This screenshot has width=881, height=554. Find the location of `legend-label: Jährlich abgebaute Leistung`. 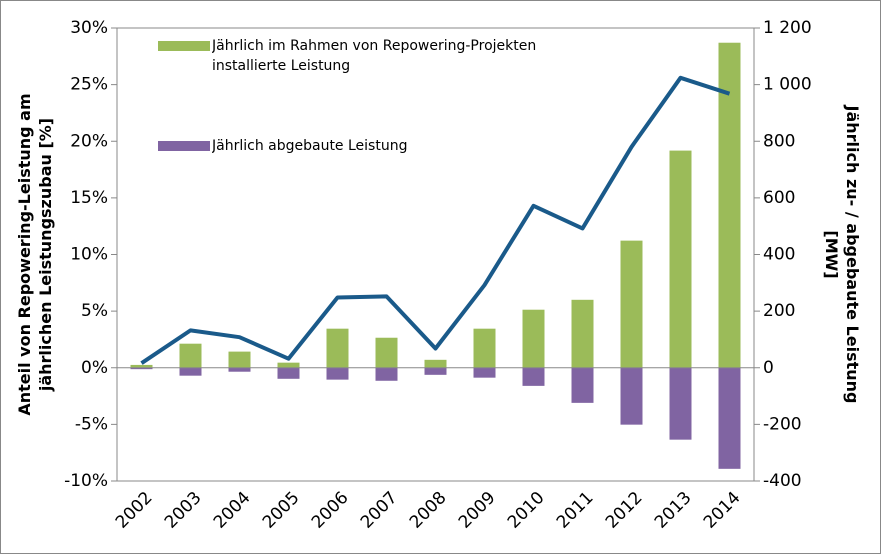

legend-label: Jährlich abgebaute Leistung is located at coordinates (310, 146).